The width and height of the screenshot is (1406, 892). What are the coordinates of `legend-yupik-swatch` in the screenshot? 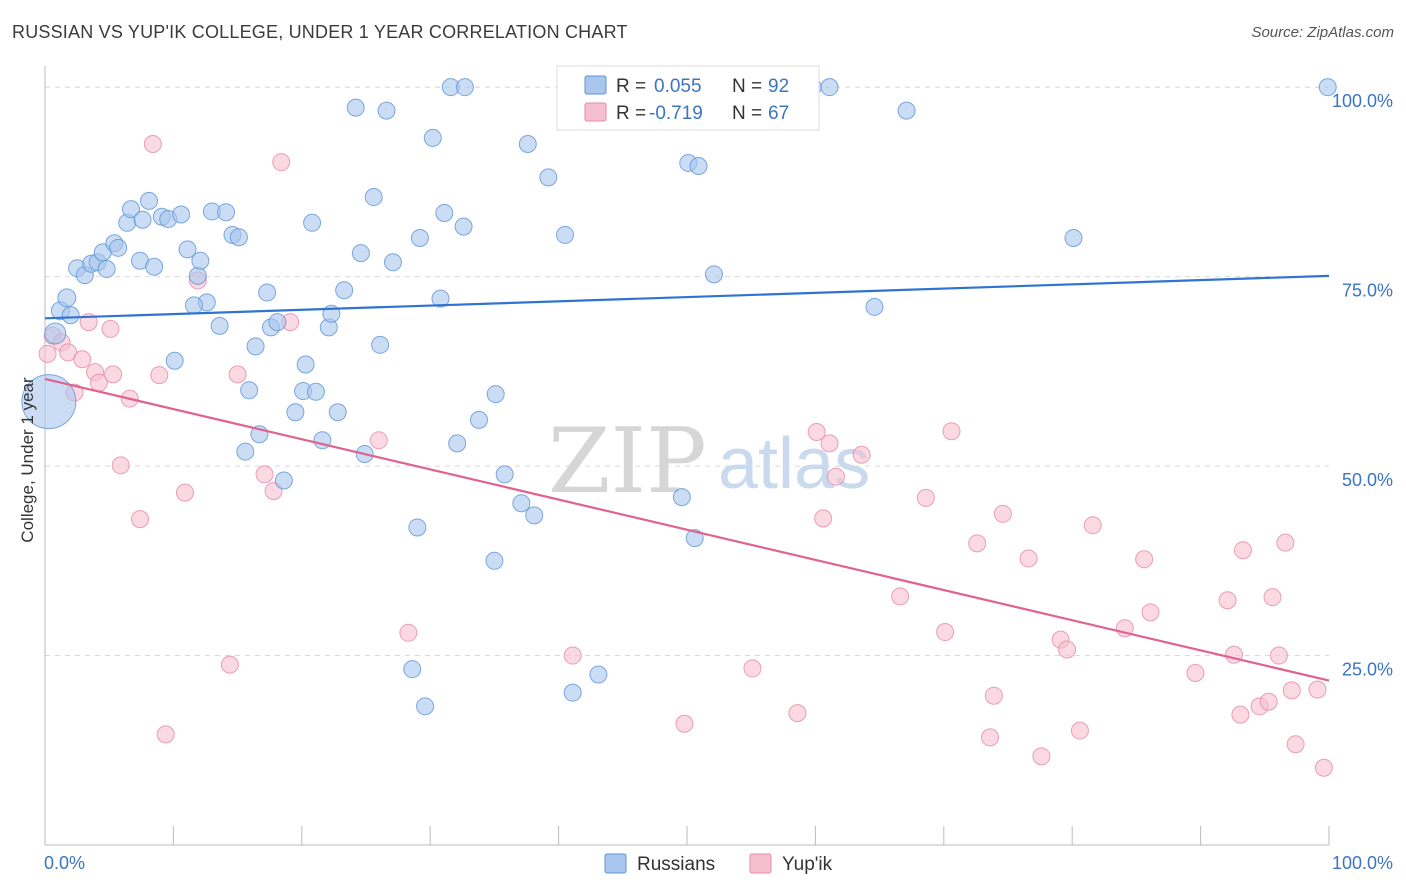 It's located at (760, 863).